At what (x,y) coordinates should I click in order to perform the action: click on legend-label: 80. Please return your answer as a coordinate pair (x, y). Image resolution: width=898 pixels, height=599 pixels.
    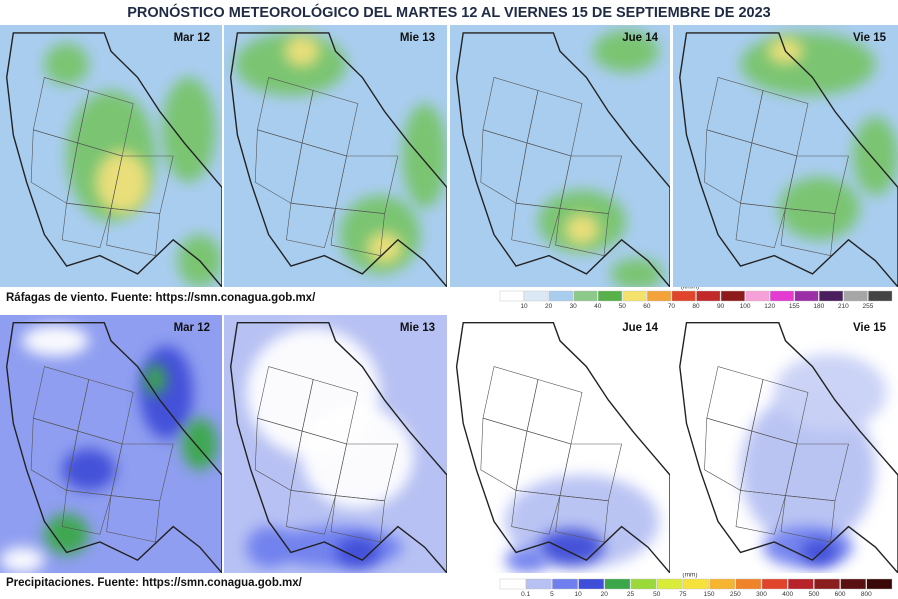
    Looking at the image, I should click on (696, 306).